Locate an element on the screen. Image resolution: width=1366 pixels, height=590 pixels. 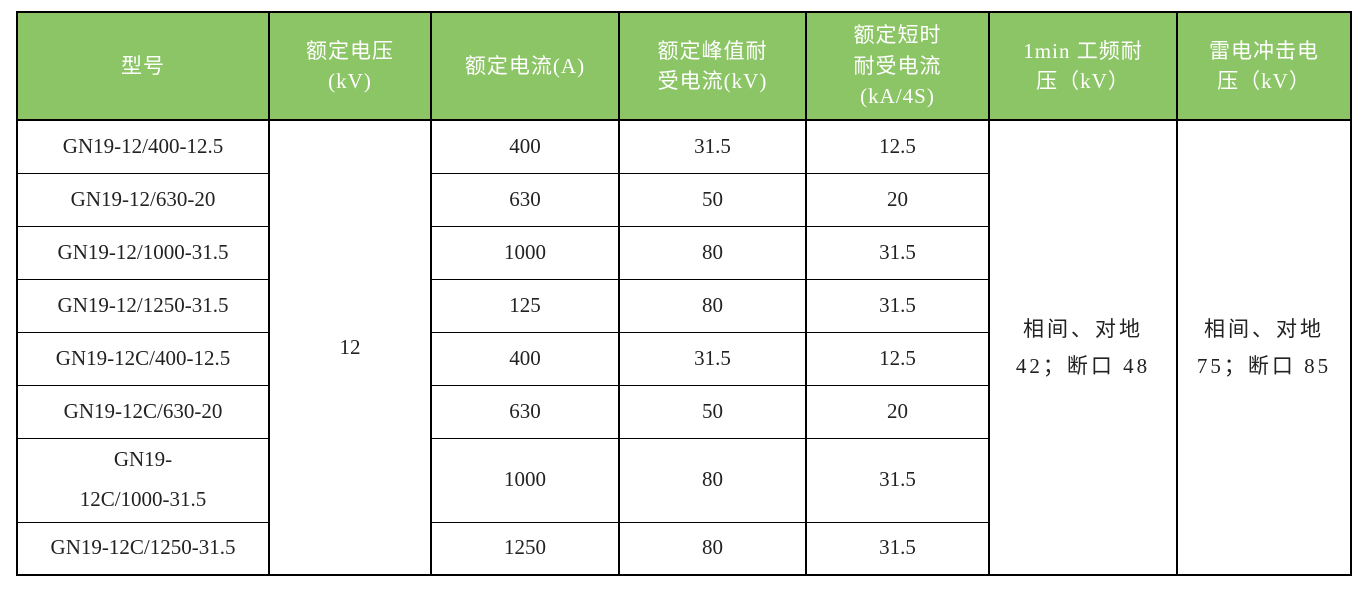
table-row: GN19-12/630-20 630 50 20 is located at coordinates (683, 199).